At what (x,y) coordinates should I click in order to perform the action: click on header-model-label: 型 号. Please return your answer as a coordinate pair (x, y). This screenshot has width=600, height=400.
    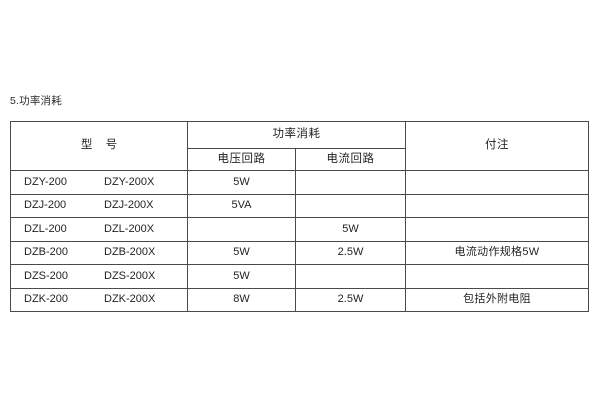
    Looking at the image, I should click on (101, 145).